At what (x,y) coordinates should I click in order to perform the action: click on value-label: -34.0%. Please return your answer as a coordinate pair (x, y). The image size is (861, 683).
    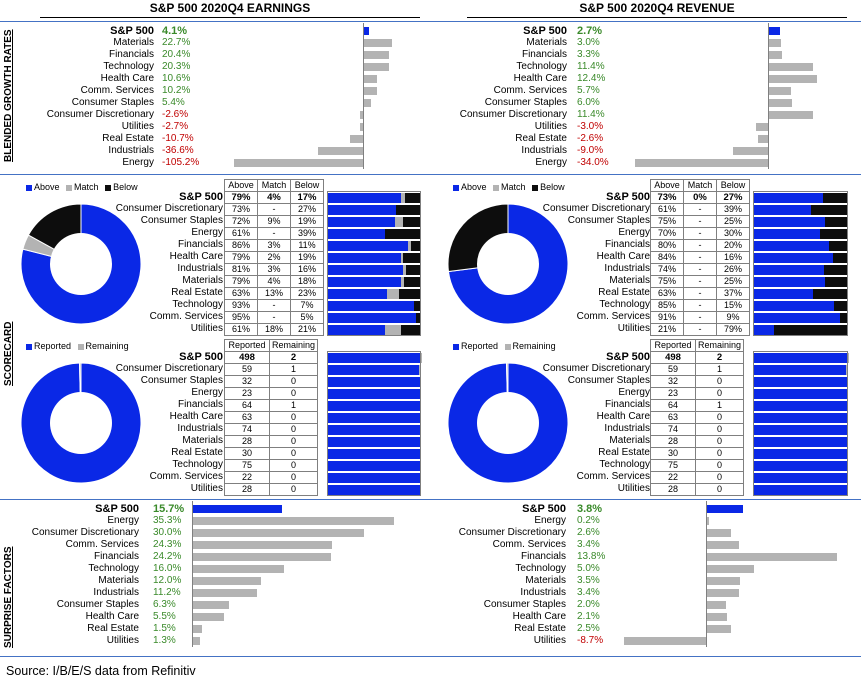
    Looking at the image, I should click on (593, 162).